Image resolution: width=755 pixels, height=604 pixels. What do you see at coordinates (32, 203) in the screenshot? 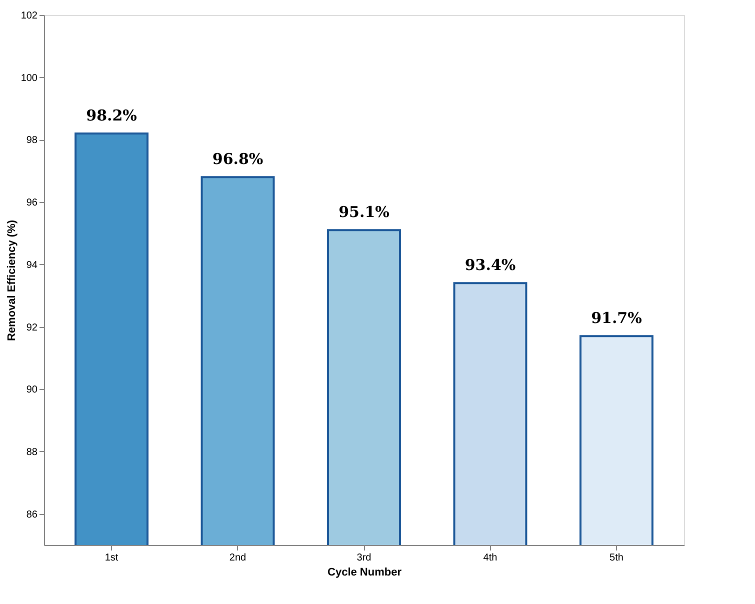
I see `y-tick-label: 96` at bounding box center [32, 203].